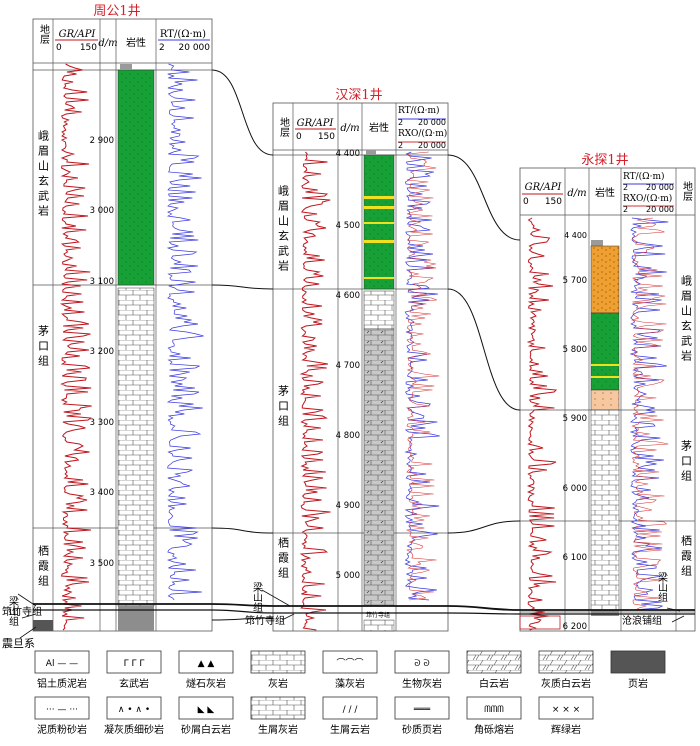  I want to click on liangshan-label-3: 梁山组, so click(662, 586).